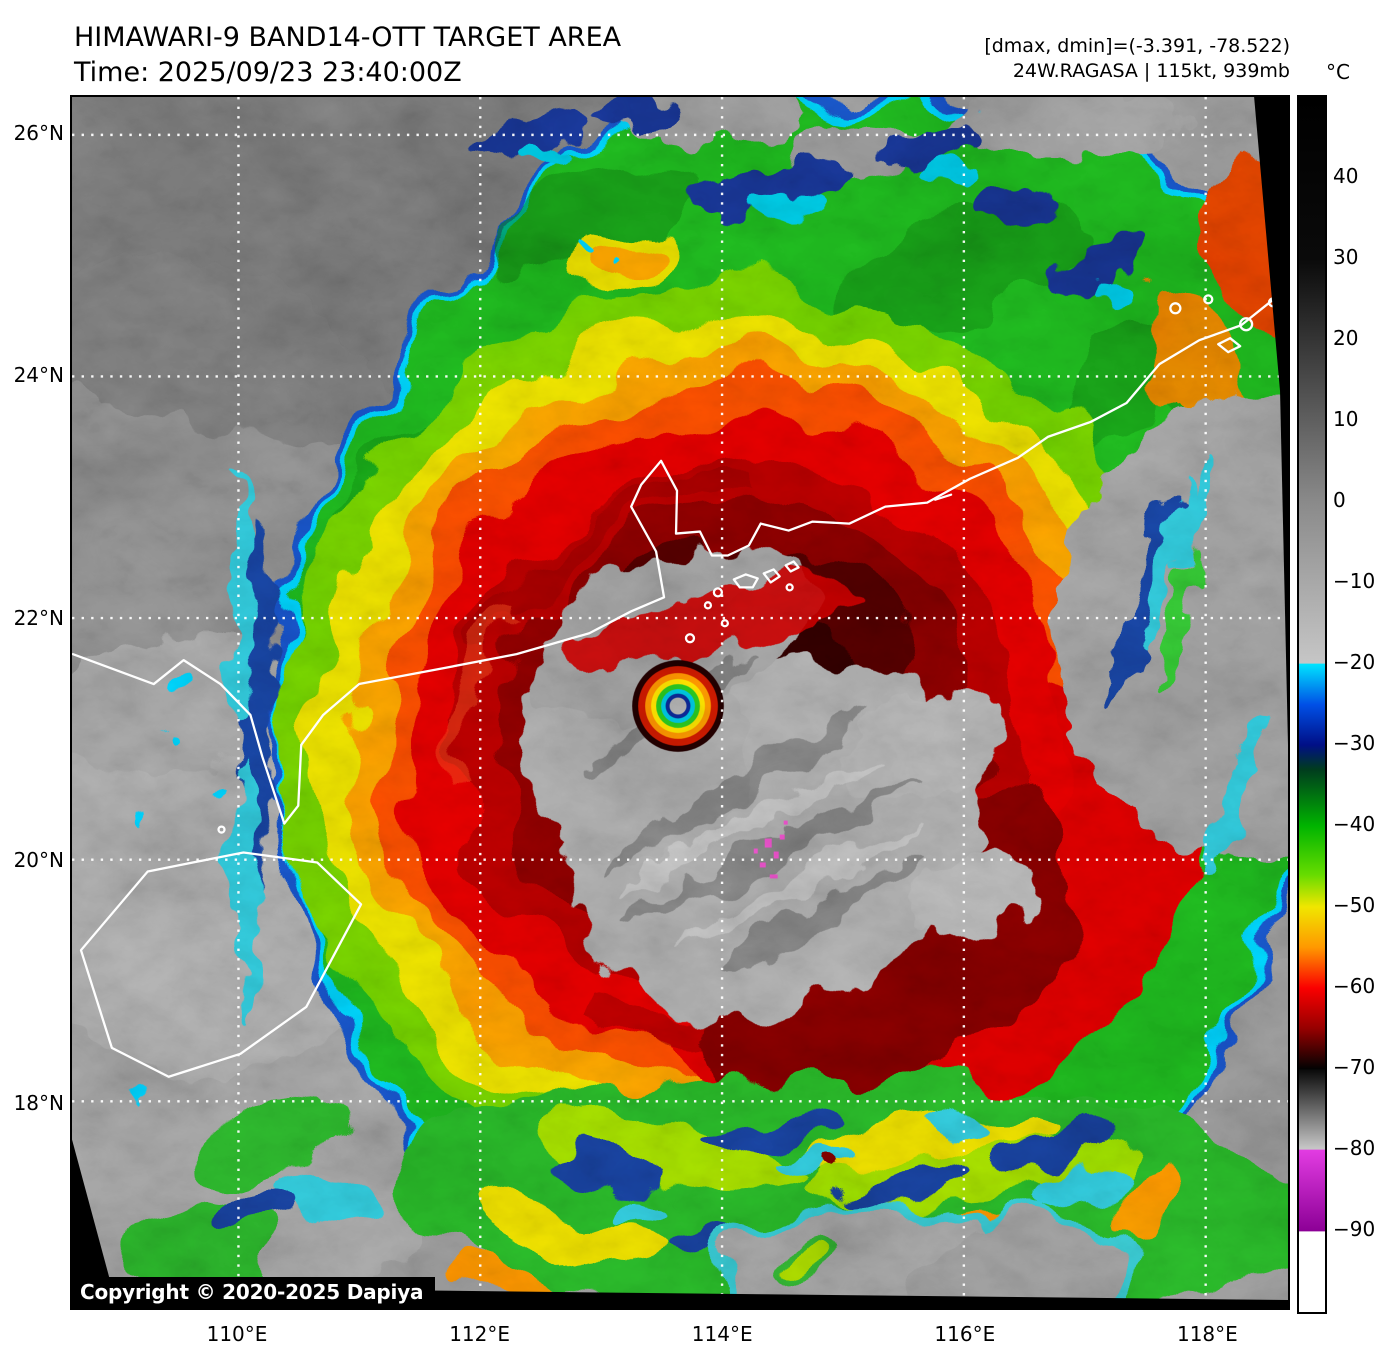  I want to click on product-title: HIMAWARI-9 BAND14-OTT TARGET AREA, so click(348, 37).